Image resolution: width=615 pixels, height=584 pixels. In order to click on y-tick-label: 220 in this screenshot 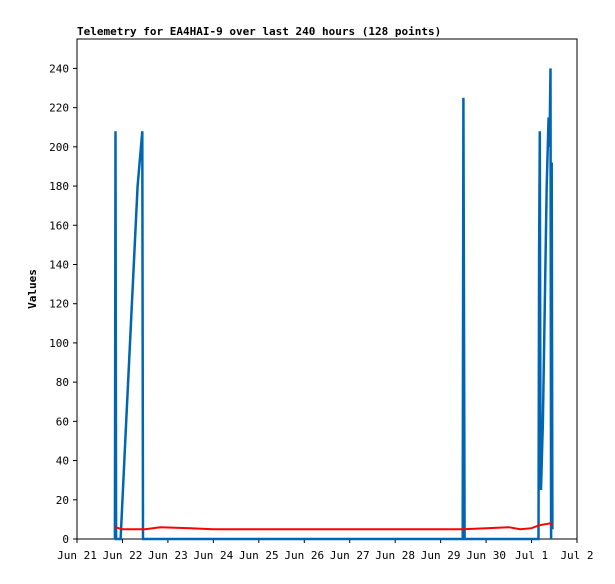, I will do `click(59, 108)`.